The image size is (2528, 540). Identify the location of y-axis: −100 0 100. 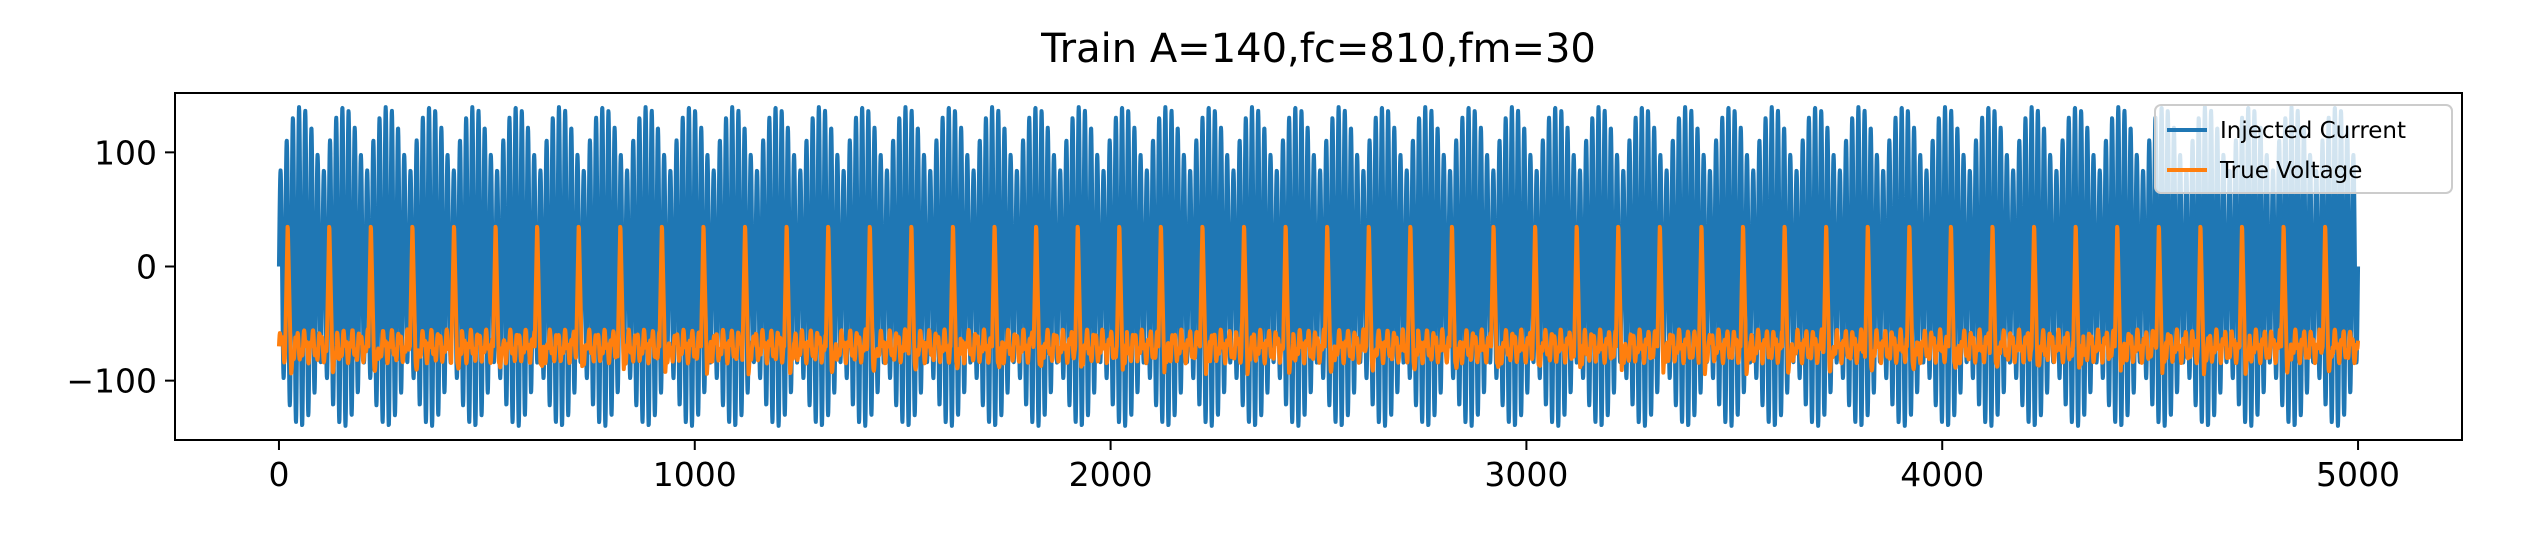
(120, 267).